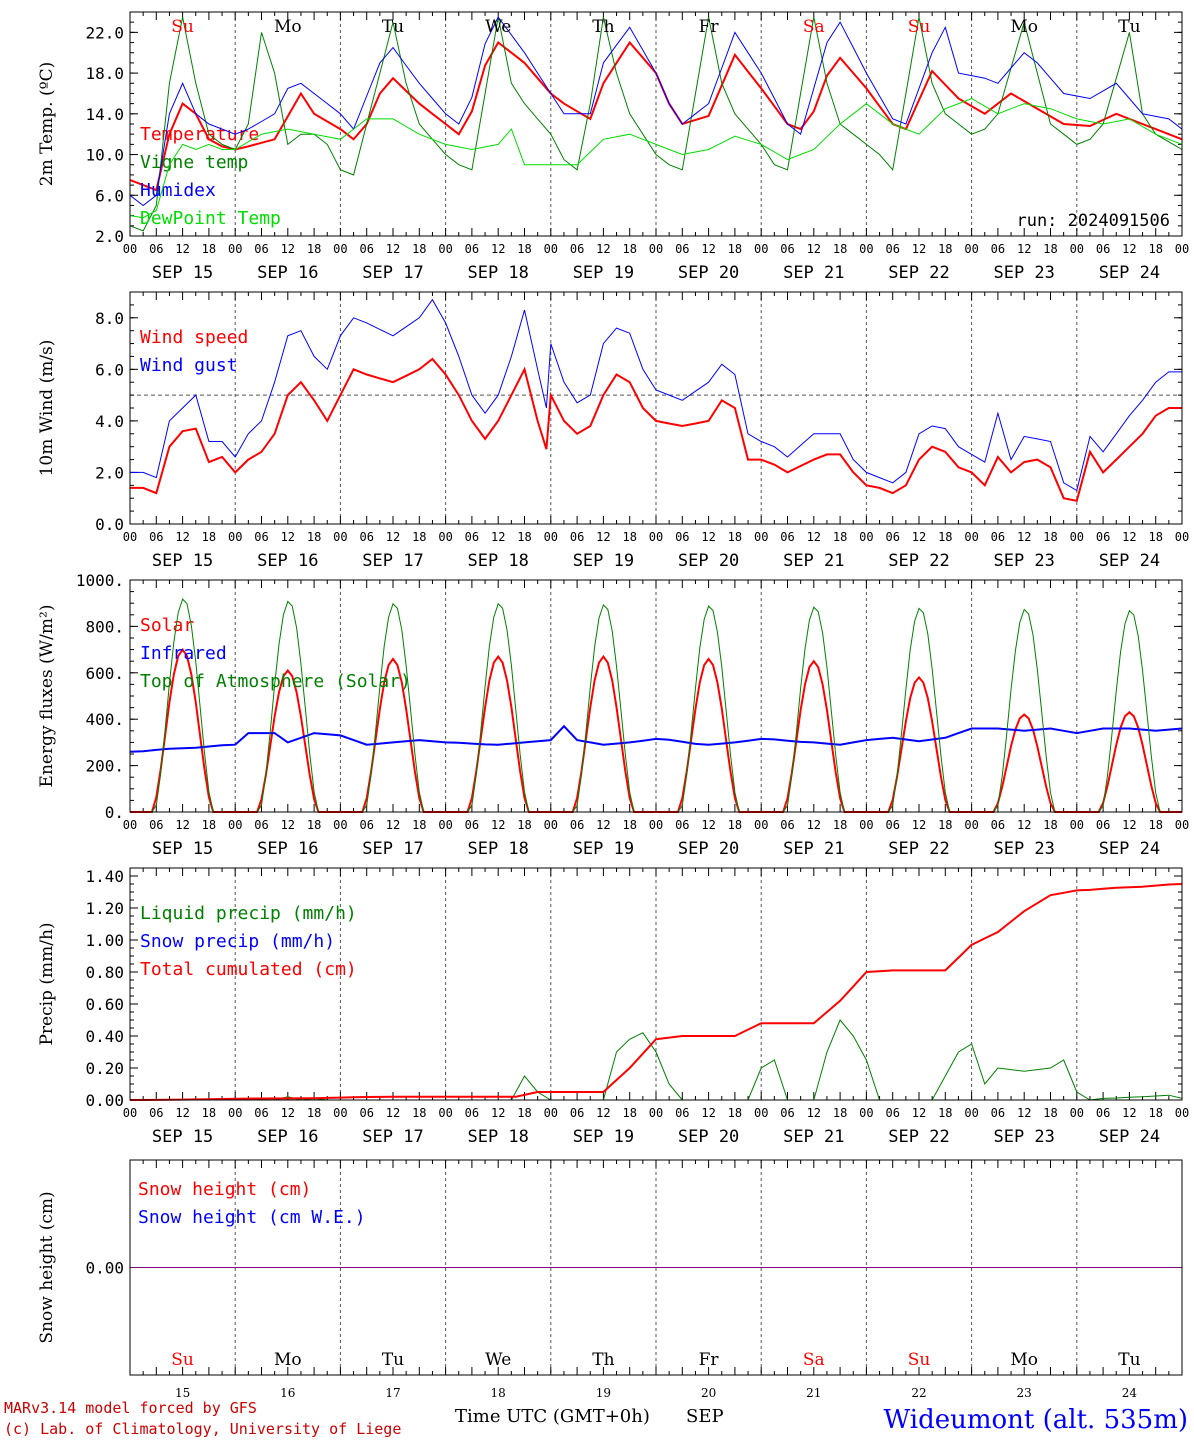 The width and height of the screenshot is (1194, 1440). Describe the element at coordinates (104, 719) in the screenshot. I see `y-tick-label: 400.` at that location.